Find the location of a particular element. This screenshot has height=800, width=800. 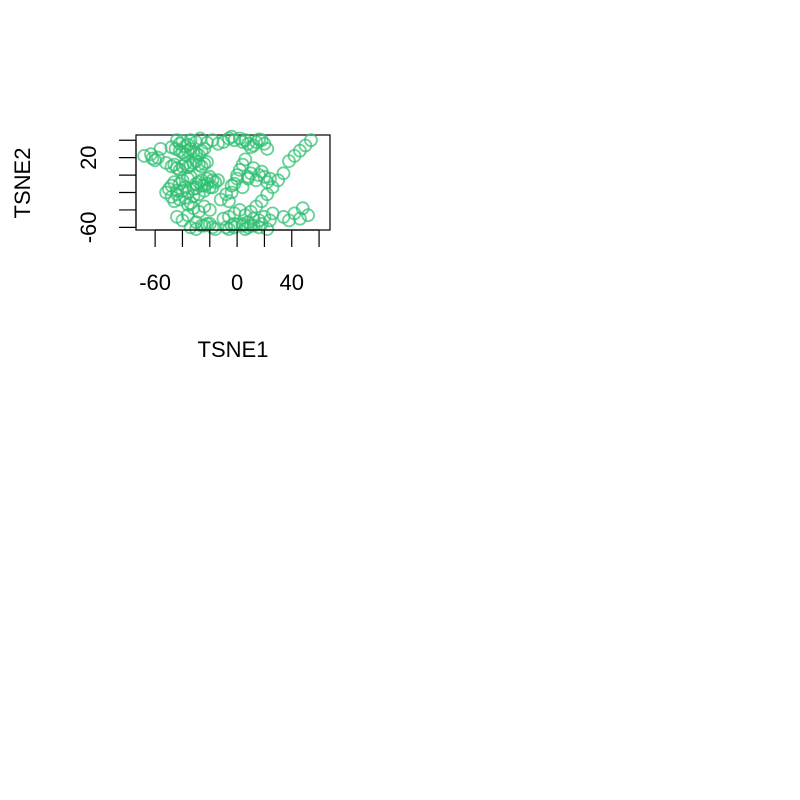

y-tick-label: -60 is located at coordinates (88, 228).